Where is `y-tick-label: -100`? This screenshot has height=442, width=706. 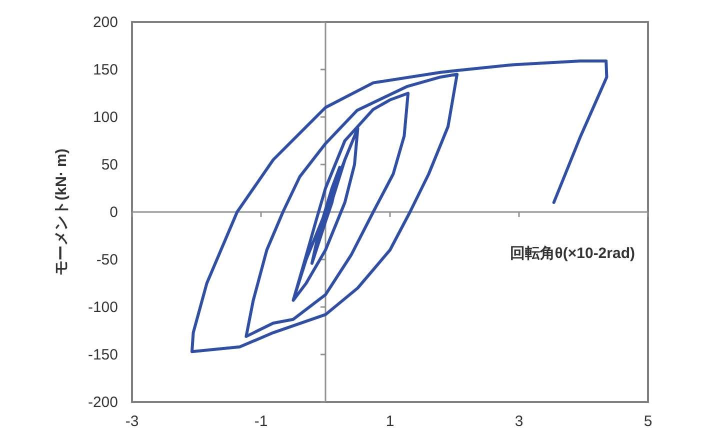 y-tick-label: -100 is located at coordinates (103, 307).